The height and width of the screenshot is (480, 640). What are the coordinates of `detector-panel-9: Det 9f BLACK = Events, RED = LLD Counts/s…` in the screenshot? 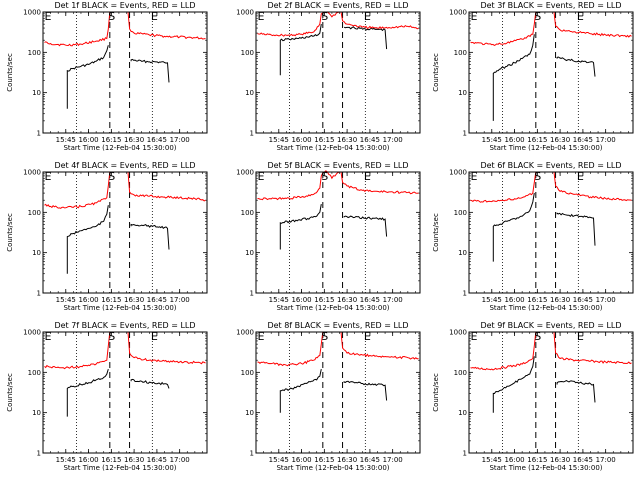 It's located at (533, 396).